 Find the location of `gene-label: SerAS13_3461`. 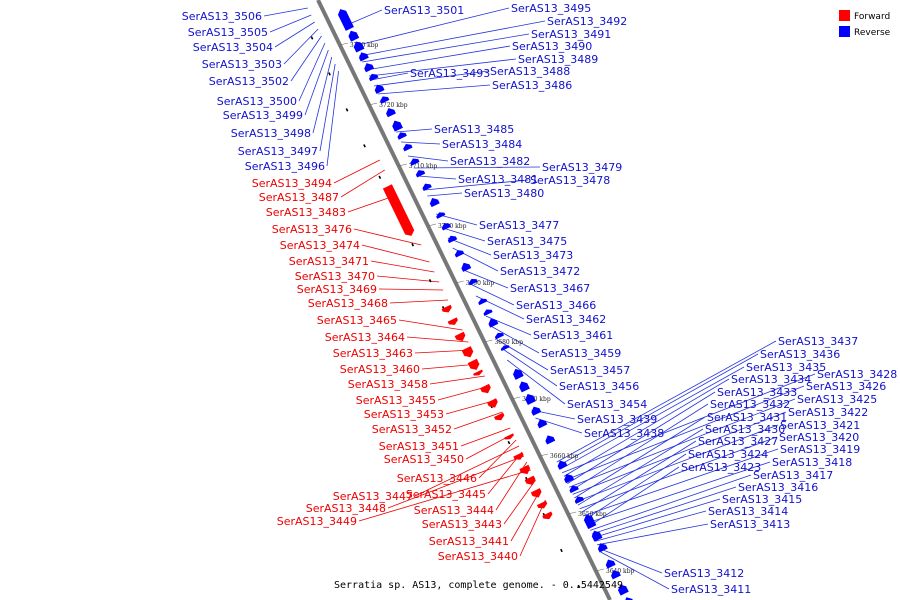

gene-label: SerAS13_3461 is located at coordinates (573, 335).